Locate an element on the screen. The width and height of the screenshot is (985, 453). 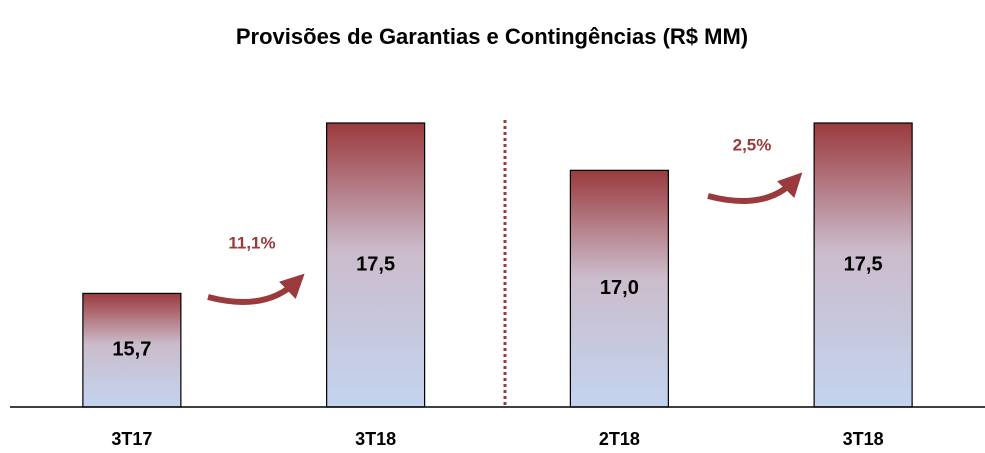
x-tick-label: 2T18 is located at coordinates (619, 439).